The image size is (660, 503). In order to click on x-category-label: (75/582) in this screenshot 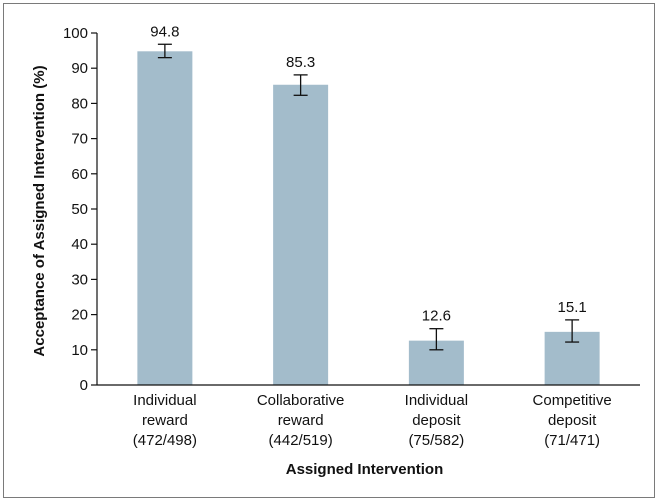, I will do `click(436, 440)`.